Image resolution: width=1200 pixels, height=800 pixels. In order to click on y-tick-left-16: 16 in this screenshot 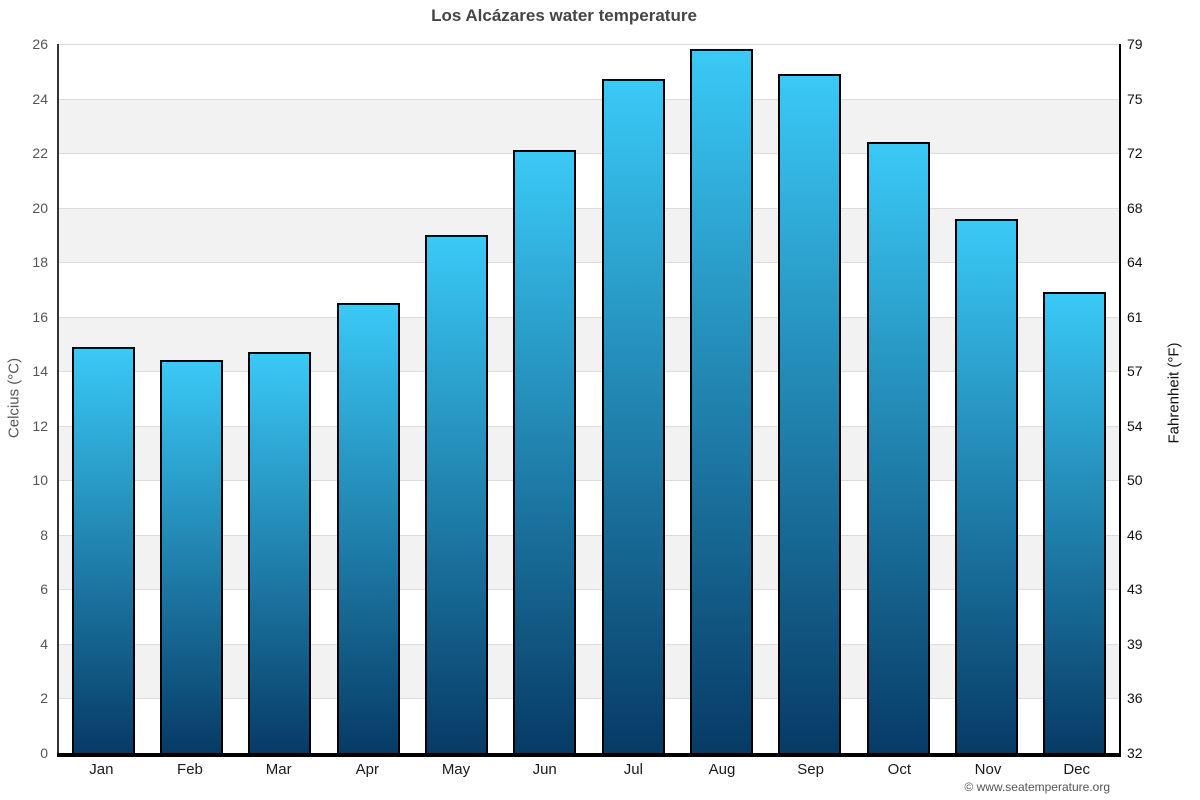, I will do `click(40, 316)`.